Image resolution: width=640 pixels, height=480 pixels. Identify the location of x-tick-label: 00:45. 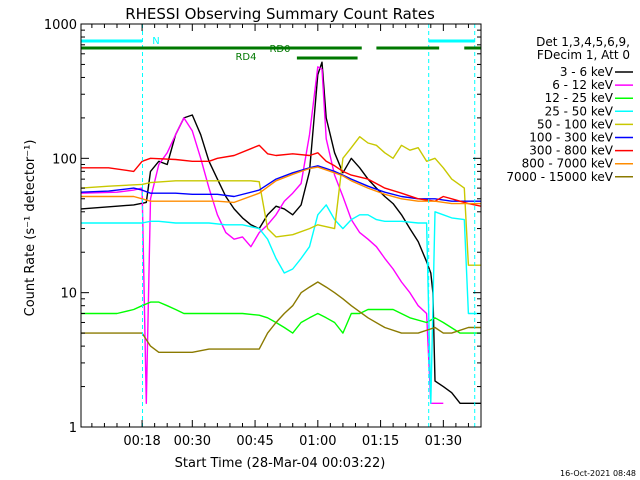
(254, 441).